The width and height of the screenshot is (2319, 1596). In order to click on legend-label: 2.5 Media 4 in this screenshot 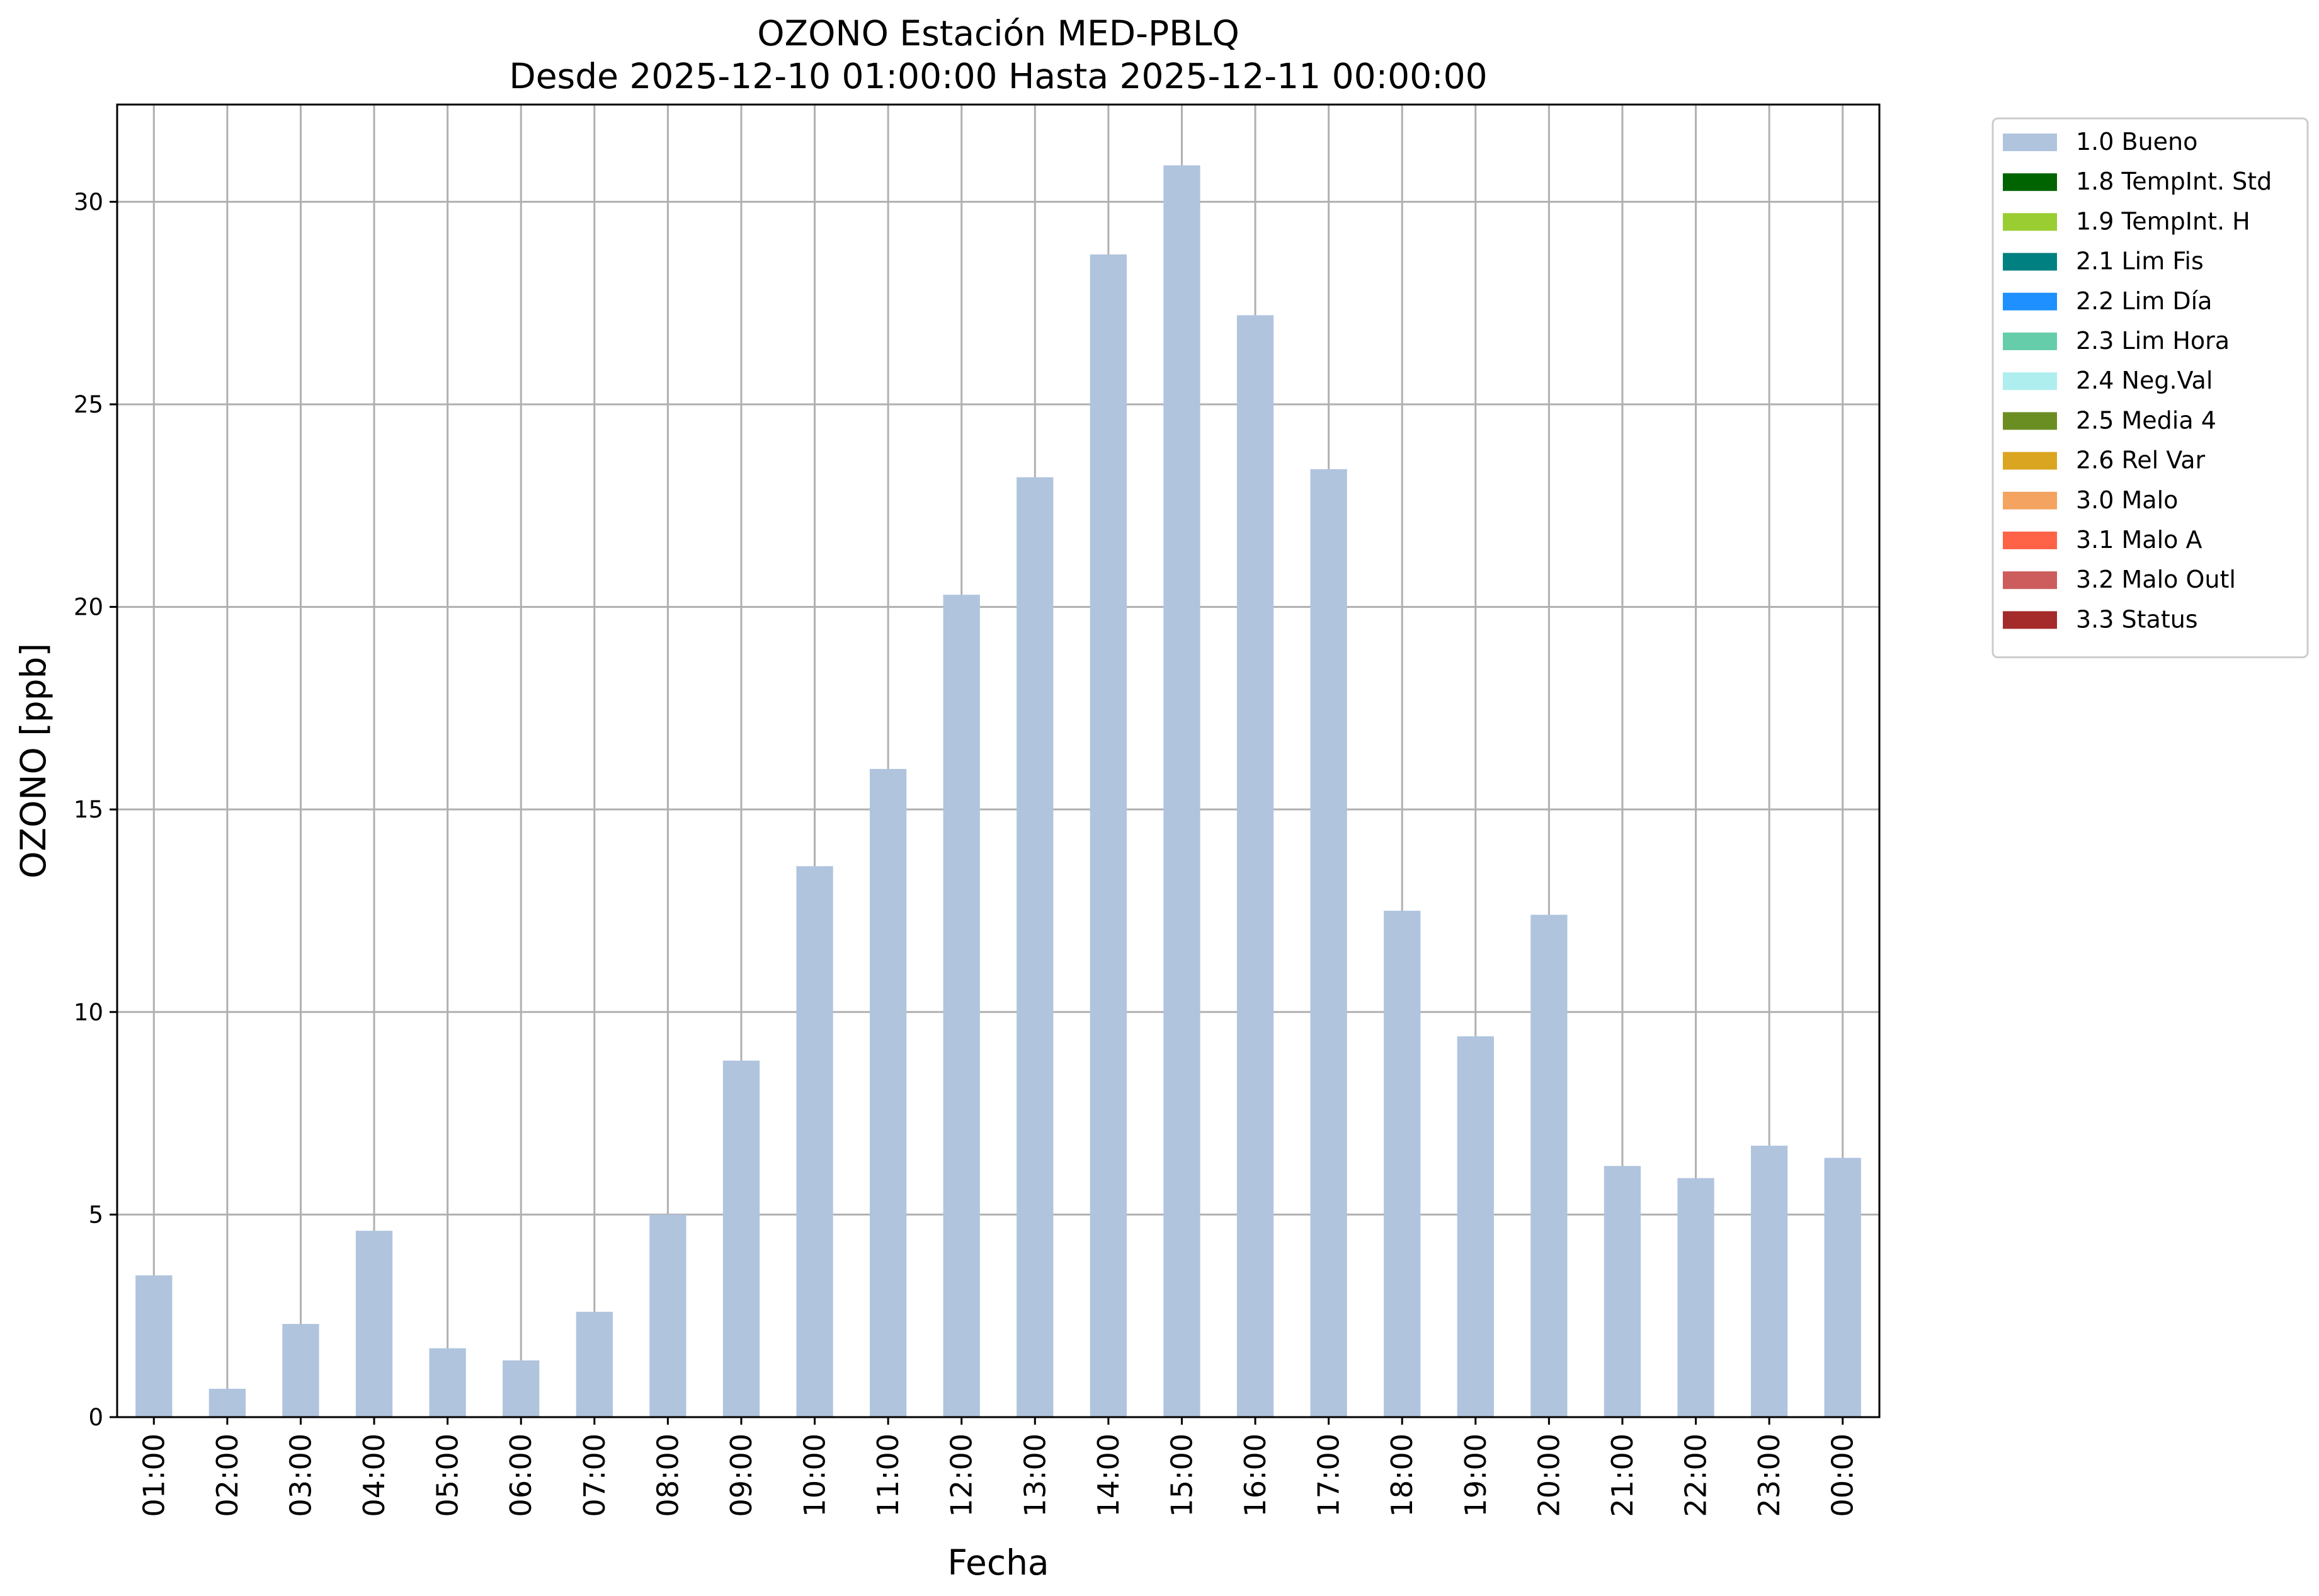, I will do `click(2146, 420)`.